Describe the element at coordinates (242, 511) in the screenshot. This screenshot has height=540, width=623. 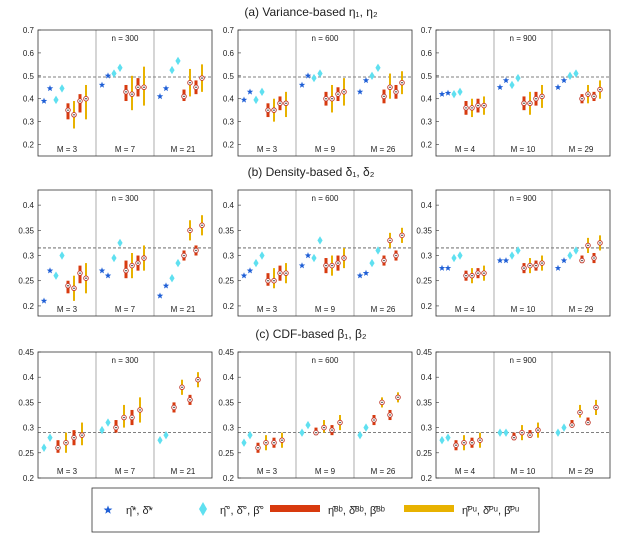
I see `legend-diamond-label: η̂°, δ̂°, β̂°` at that location.